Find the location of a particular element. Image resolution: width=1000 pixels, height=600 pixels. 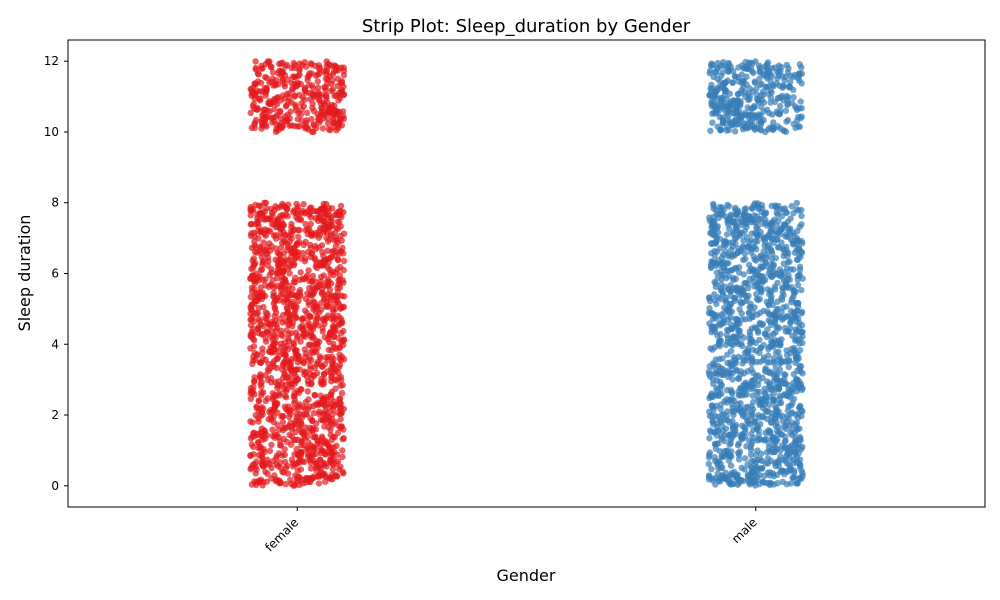

chart-title: Strip Plot: Sleep_duration by Gender is located at coordinates (526, 26).